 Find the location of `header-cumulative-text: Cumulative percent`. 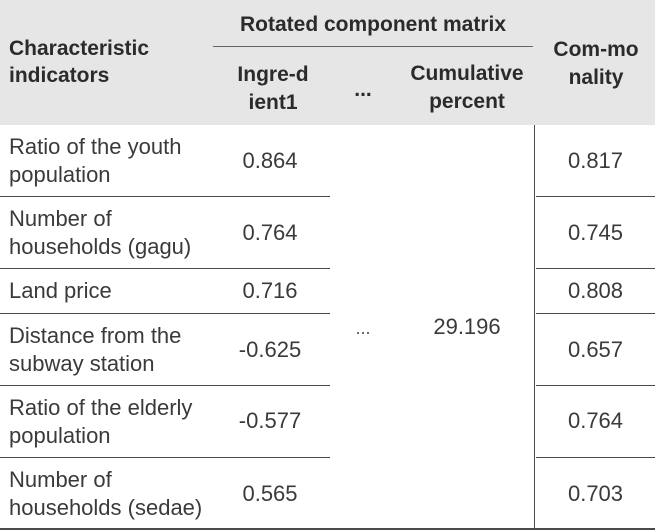

header-cumulative-text: Cumulative percent is located at coordinates (467, 87).